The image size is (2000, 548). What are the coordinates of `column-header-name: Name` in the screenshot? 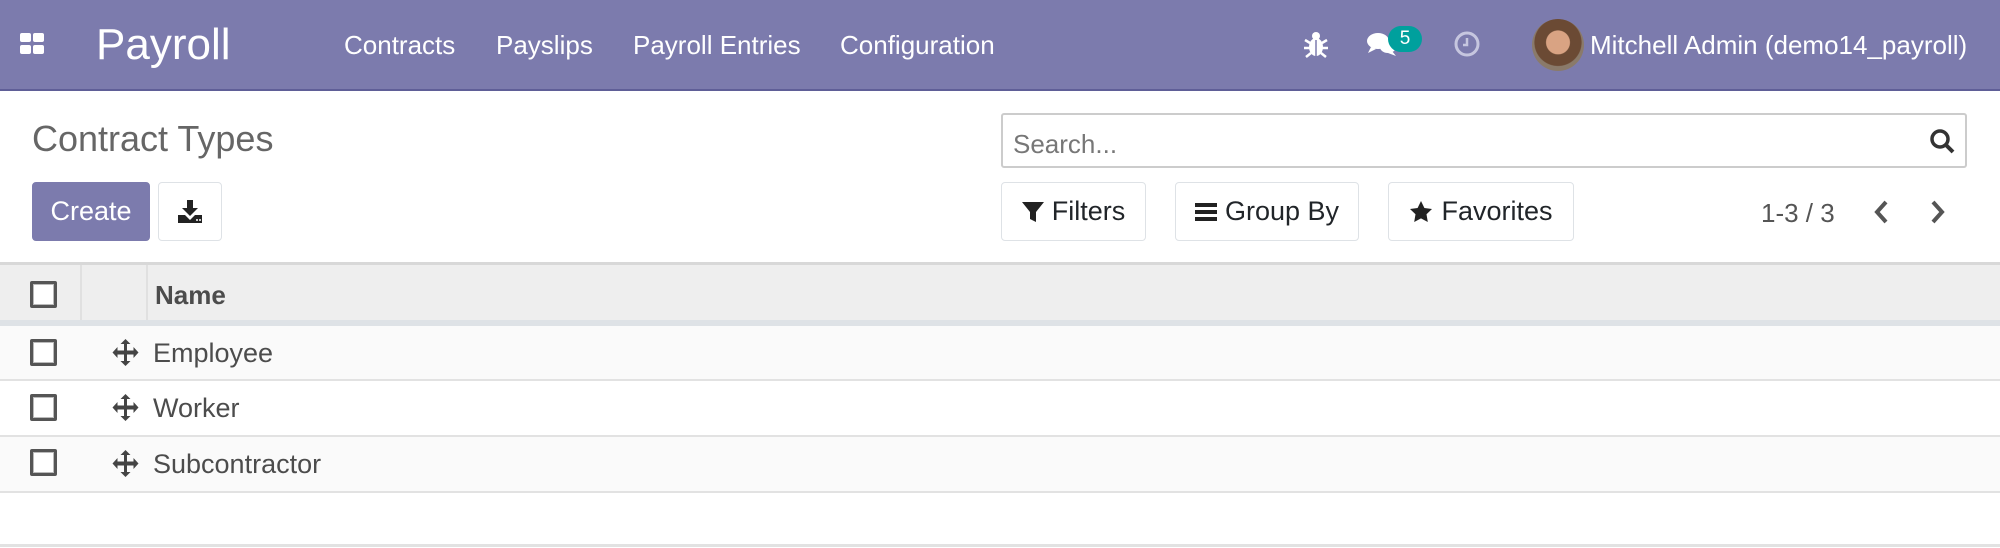 It's located at (190, 295).